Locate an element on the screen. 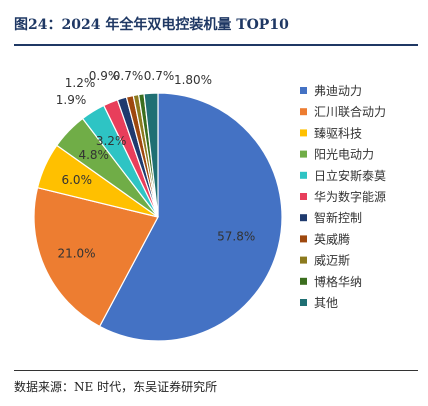  slice-value-label: 1.9% is located at coordinates (71, 100).